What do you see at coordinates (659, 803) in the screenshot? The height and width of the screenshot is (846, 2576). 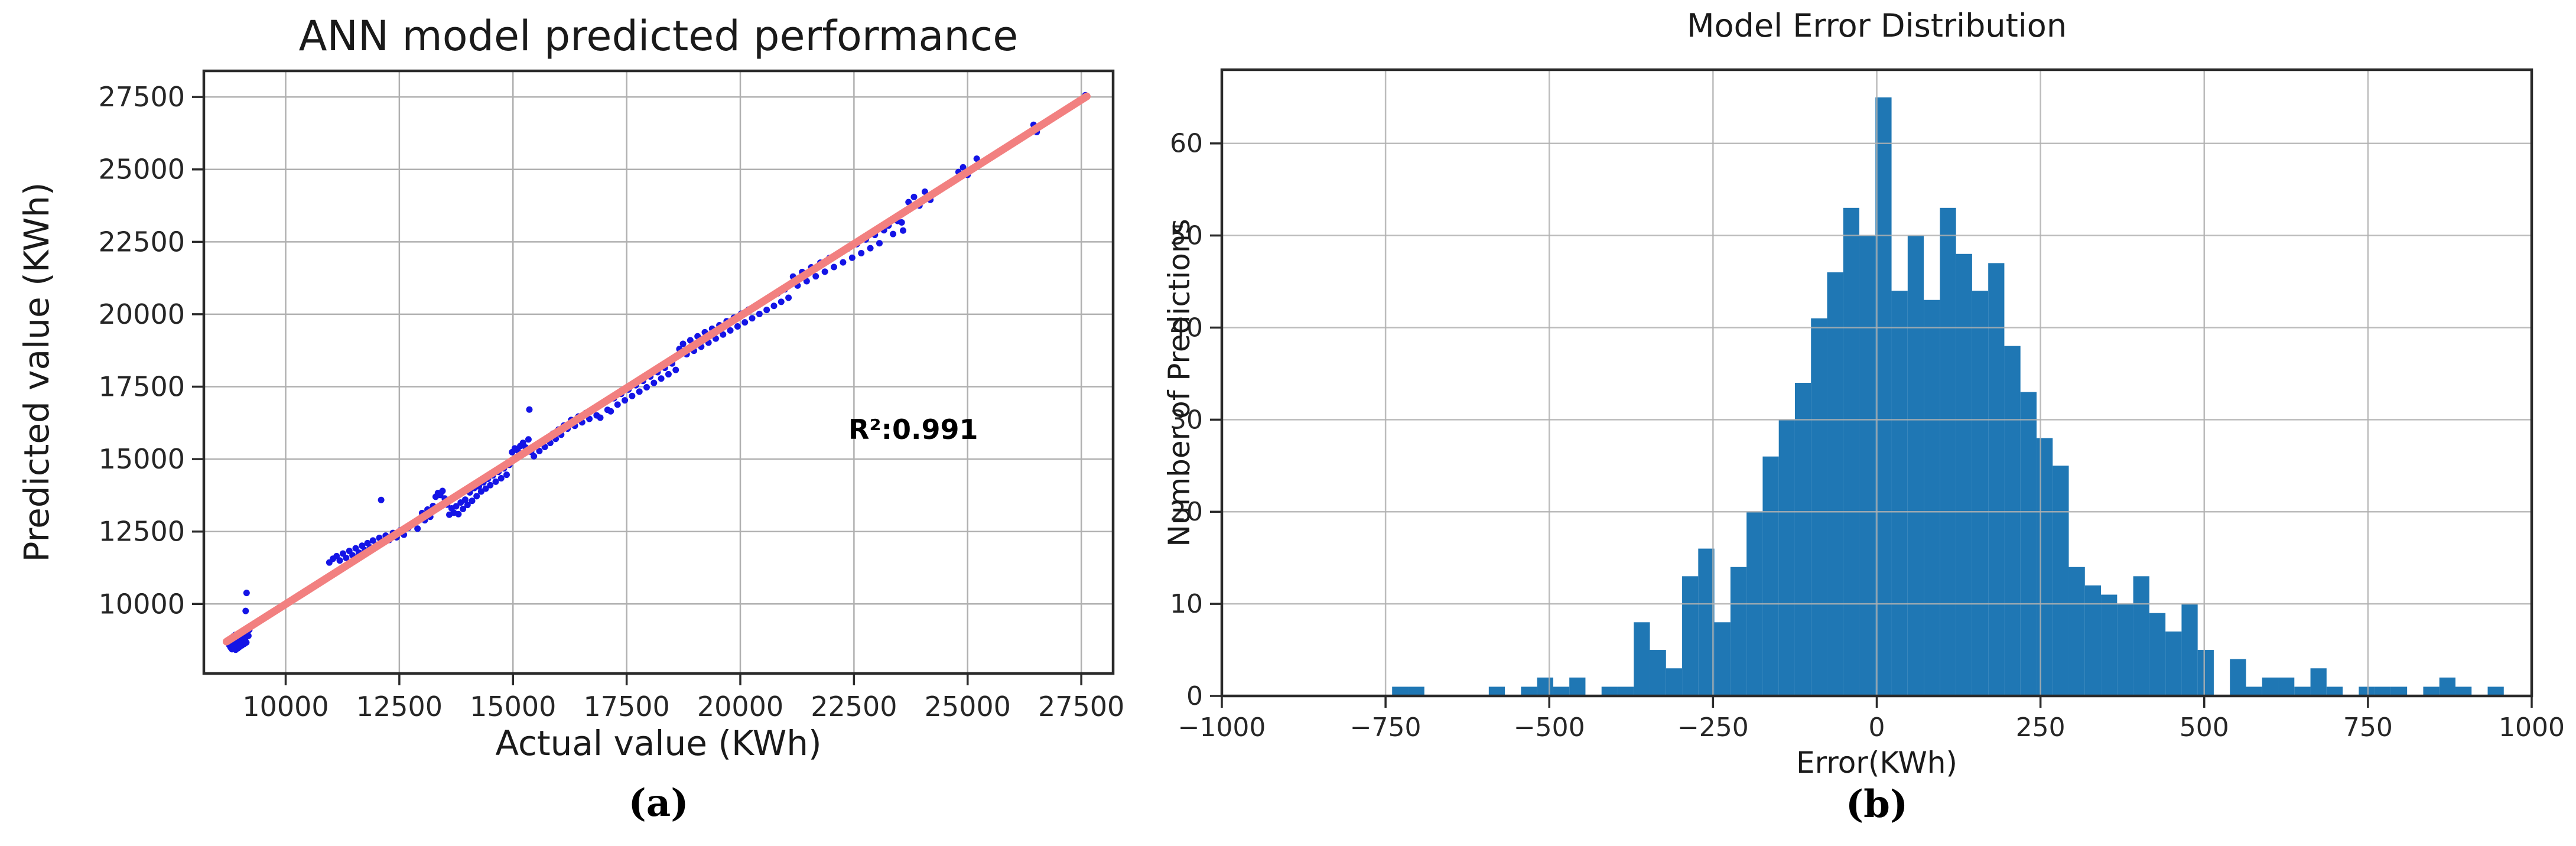 I see `subfigure-caption-a: (a)` at bounding box center [659, 803].